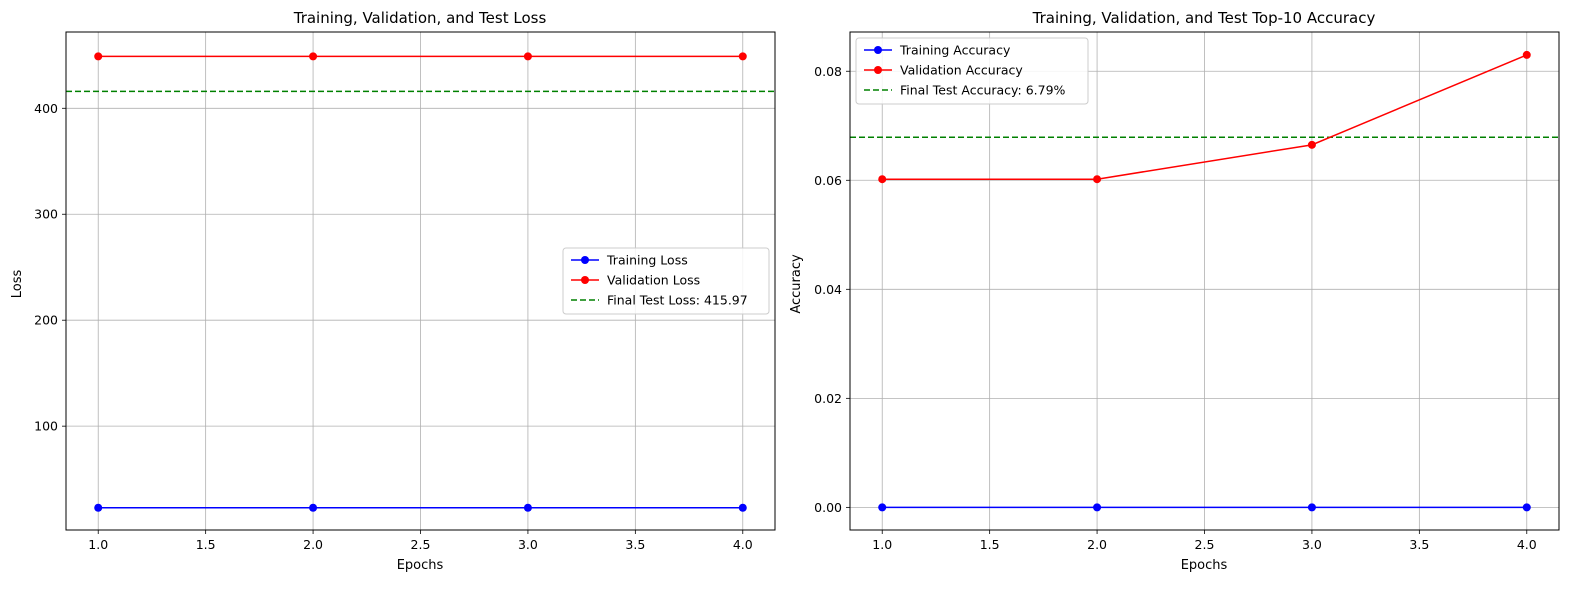 Image resolution: width=1589 pixels, height=590 pixels. What do you see at coordinates (828, 180) in the screenshot?
I see `accuracy-y-tick-label: 0.06` at bounding box center [828, 180].